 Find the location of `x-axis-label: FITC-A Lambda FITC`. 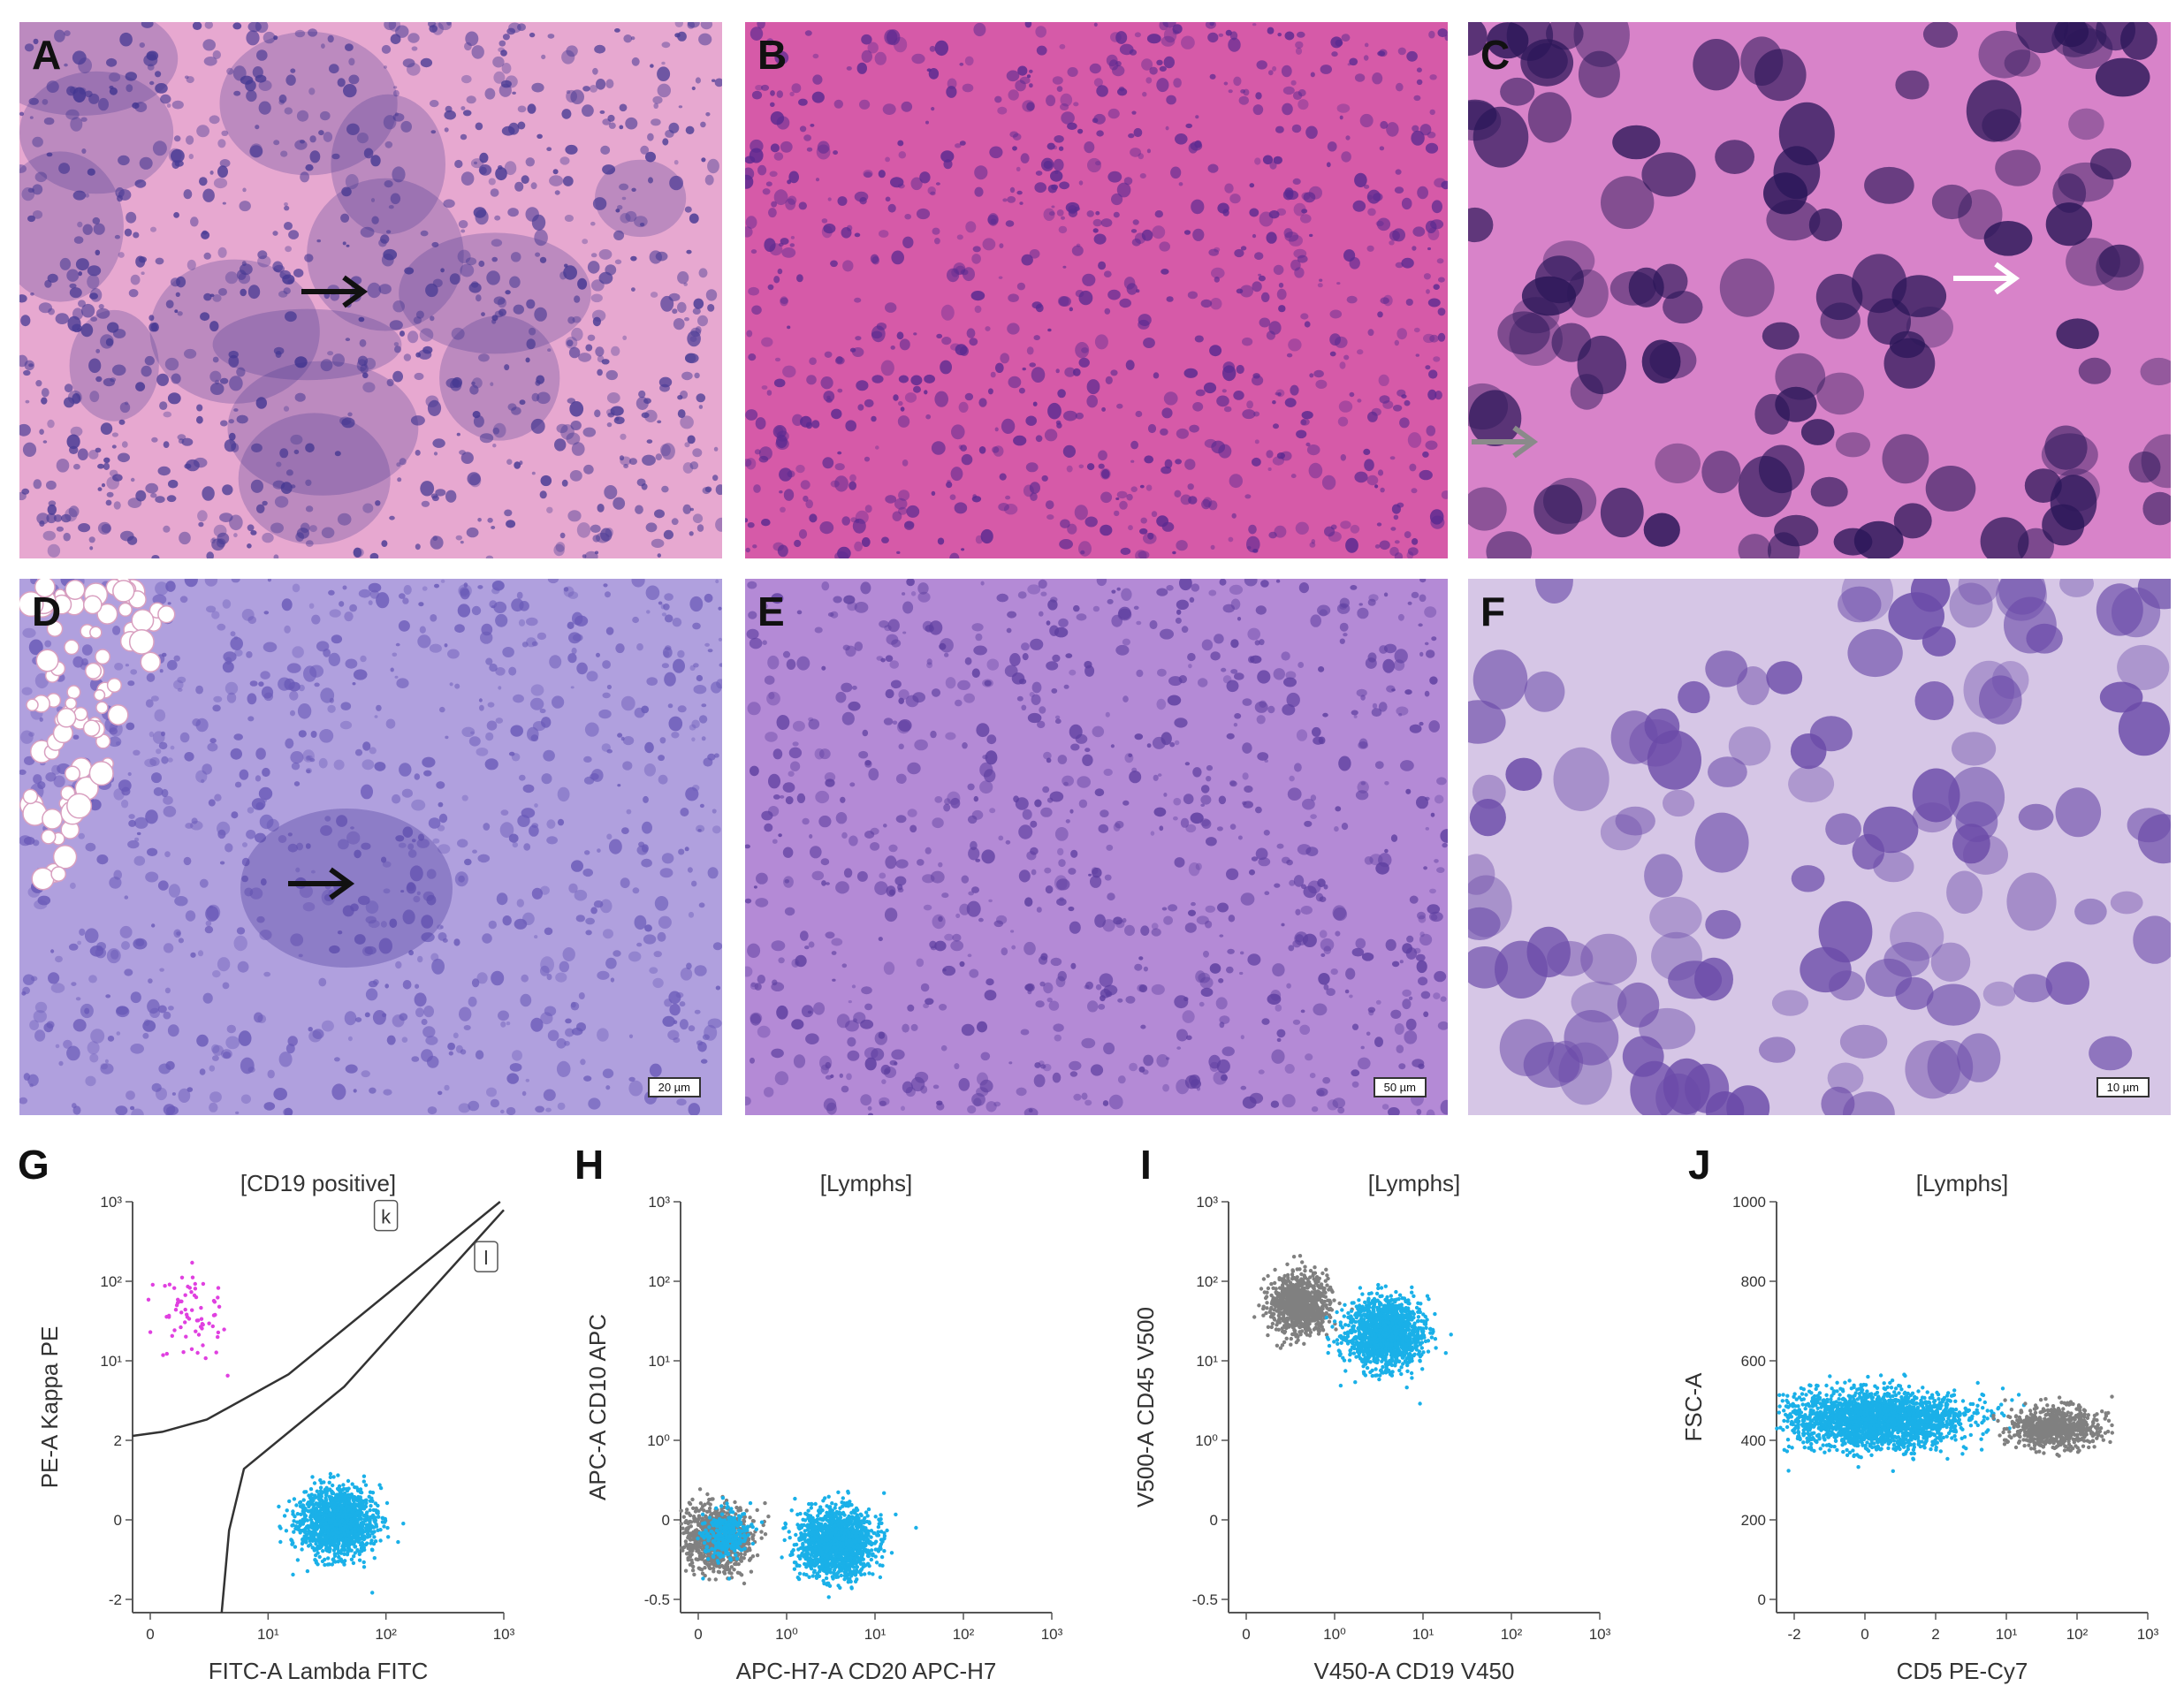

x-axis-label: FITC-A Lambda FITC is located at coordinates (319, 1671).